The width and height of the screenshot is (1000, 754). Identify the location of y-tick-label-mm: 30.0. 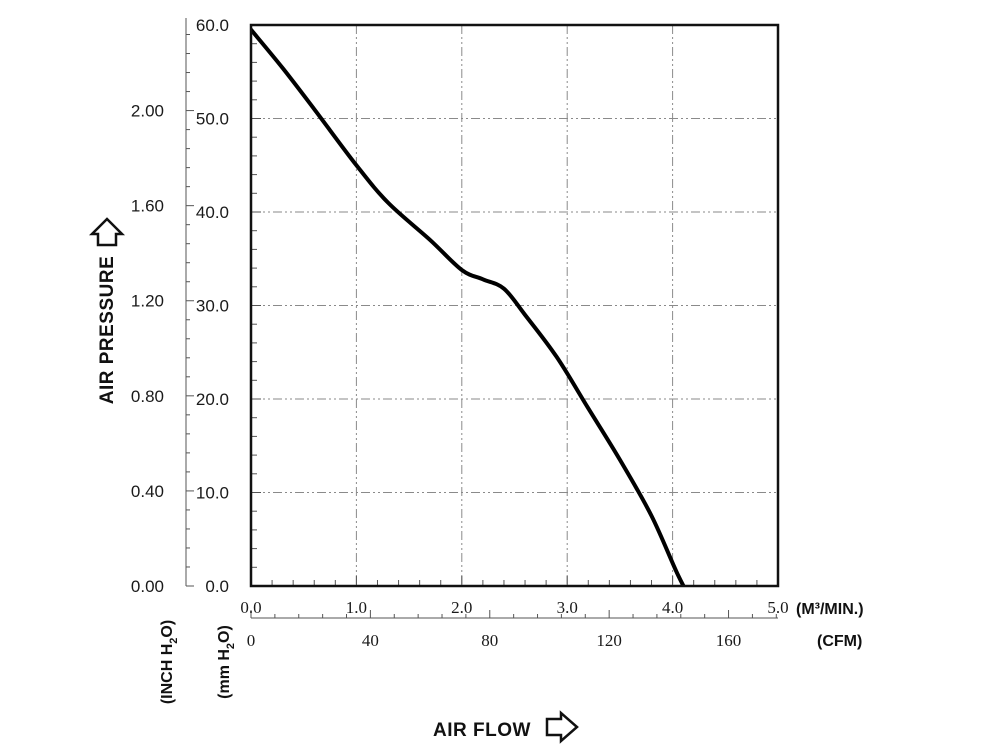
(212, 306).